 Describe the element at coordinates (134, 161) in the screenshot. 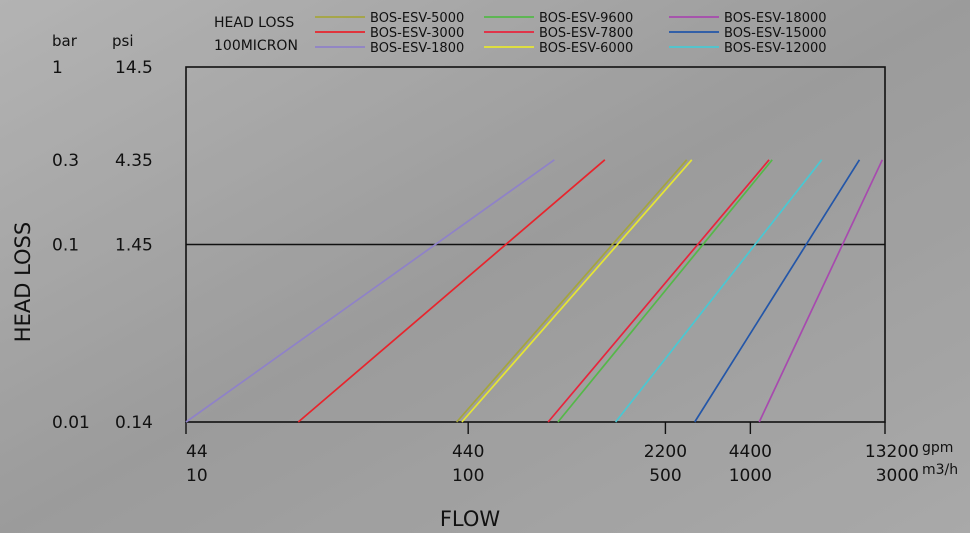

I see `y-tick-label-psi: 4.35` at that location.